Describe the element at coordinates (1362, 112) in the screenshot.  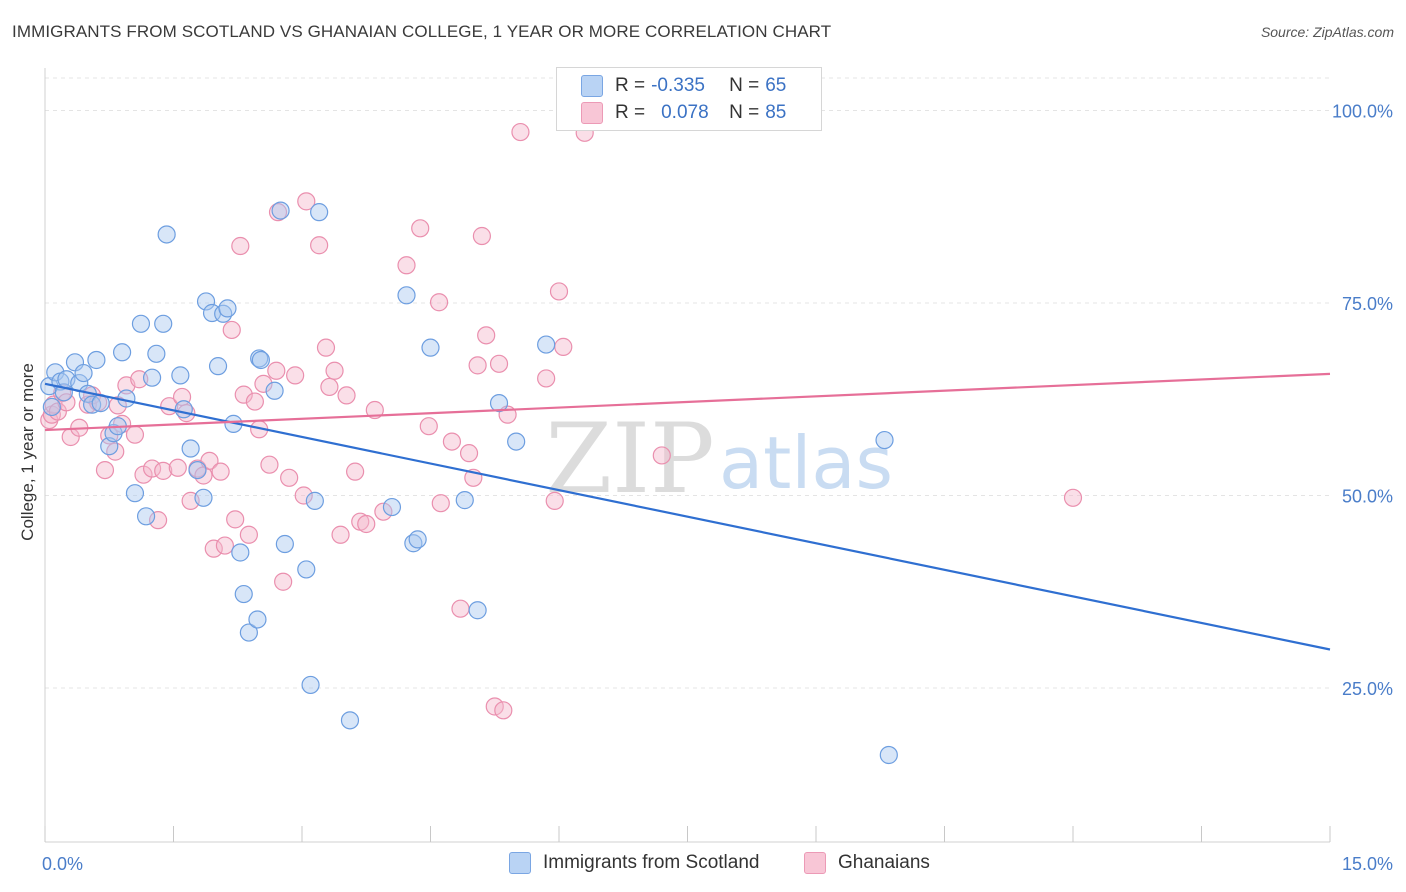
I see `y-tick-label: 100.0%` at that location.